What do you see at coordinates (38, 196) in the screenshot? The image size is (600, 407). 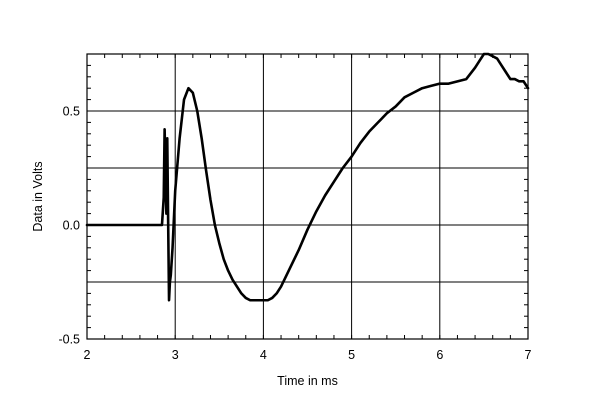 I see `y-axis-title: Data in Volts` at bounding box center [38, 196].